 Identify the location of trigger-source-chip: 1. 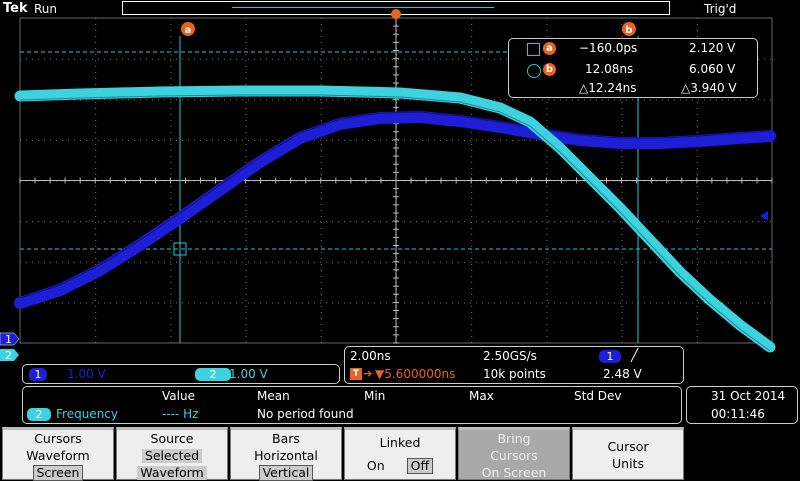
(610, 356).